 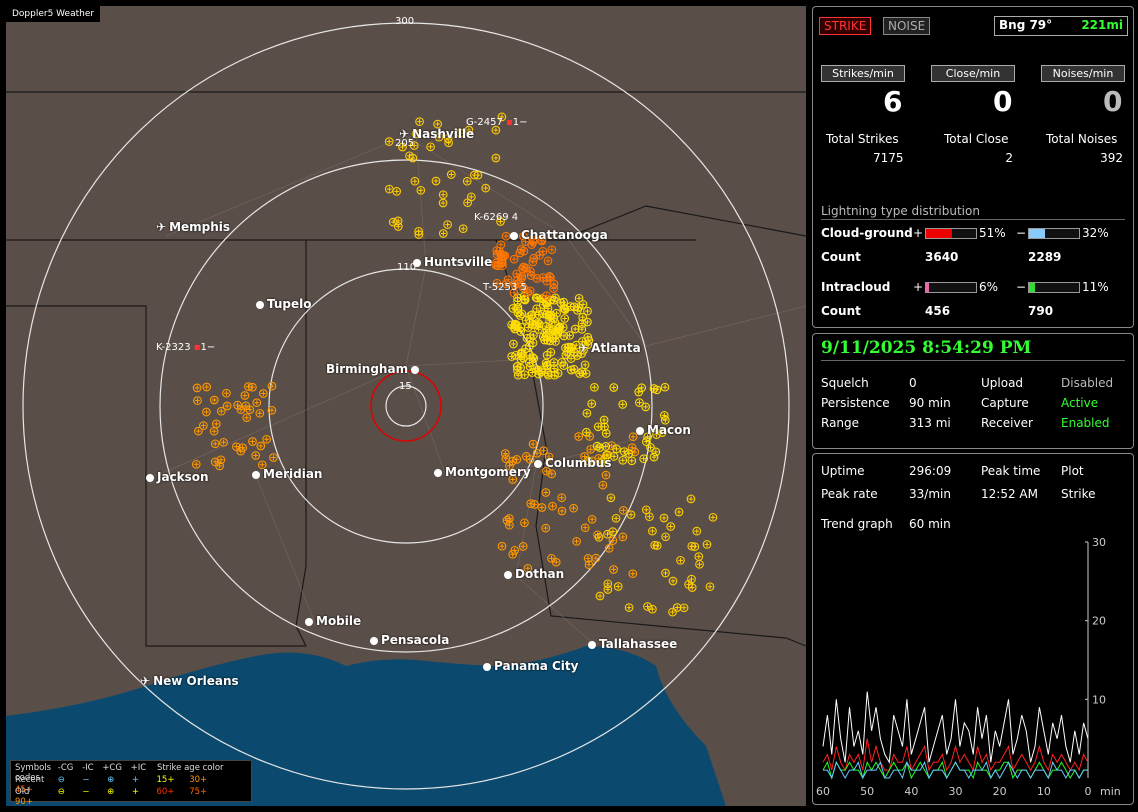 What do you see at coordinates (559, 235) in the screenshot?
I see `city-chattanooga: Chattanooga` at bounding box center [559, 235].